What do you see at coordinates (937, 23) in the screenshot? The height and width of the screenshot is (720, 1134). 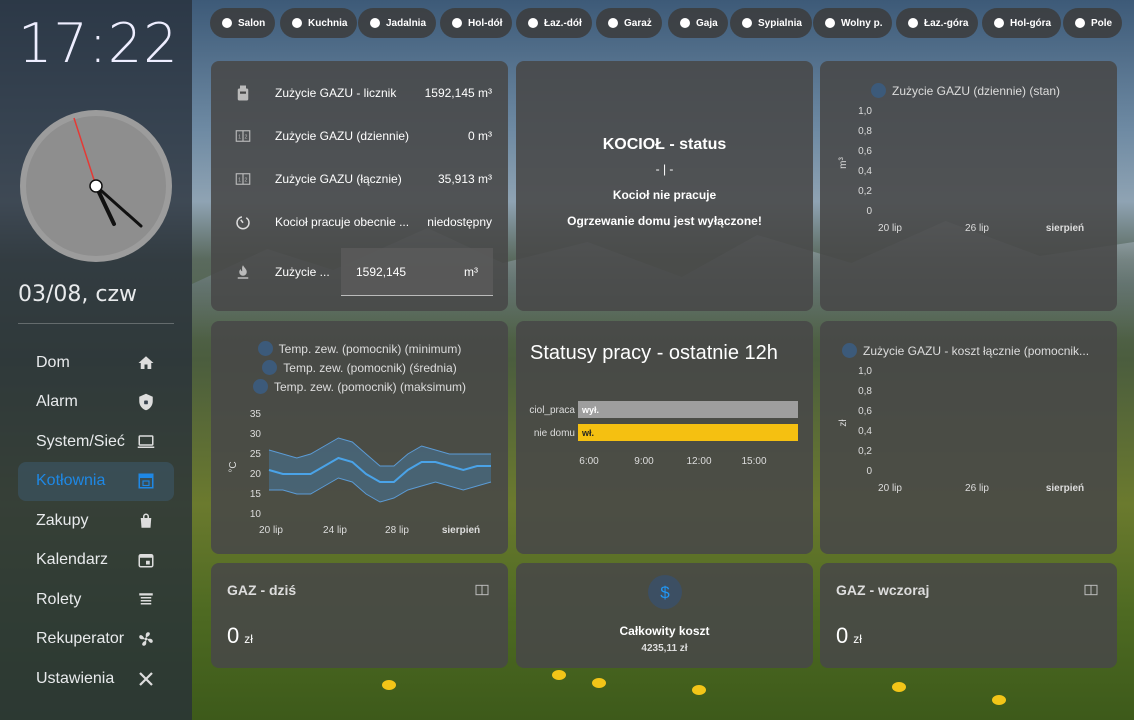 I see `chip-laz-gora: Łaz.-góra` at bounding box center [937, 23].